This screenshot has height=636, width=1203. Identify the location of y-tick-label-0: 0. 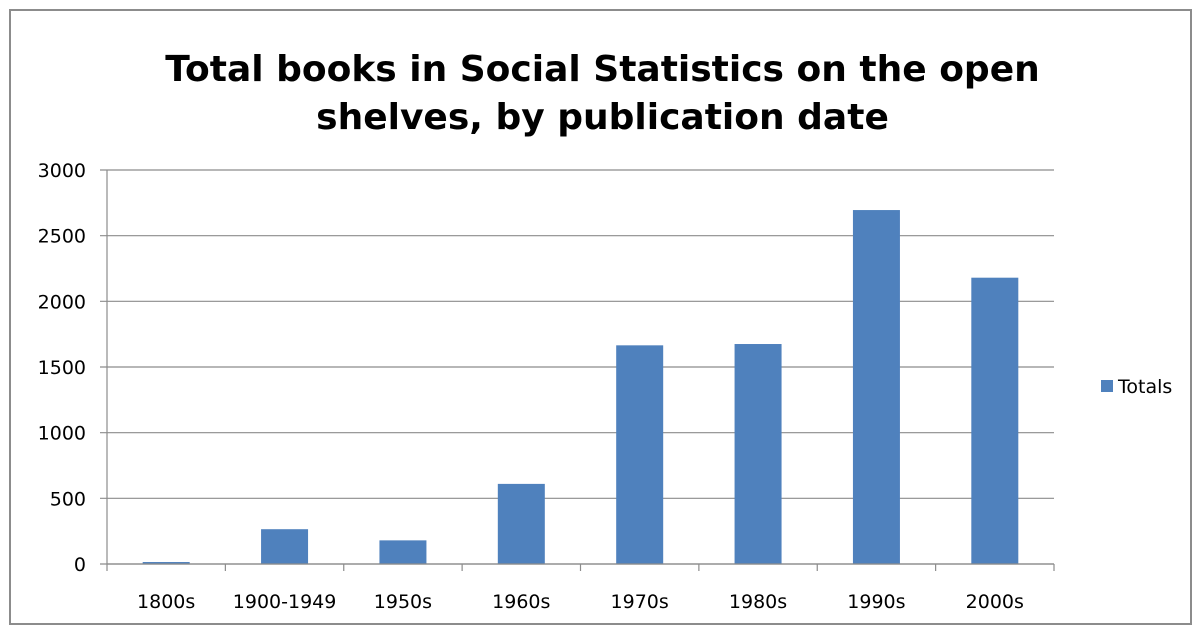
(80, 565).